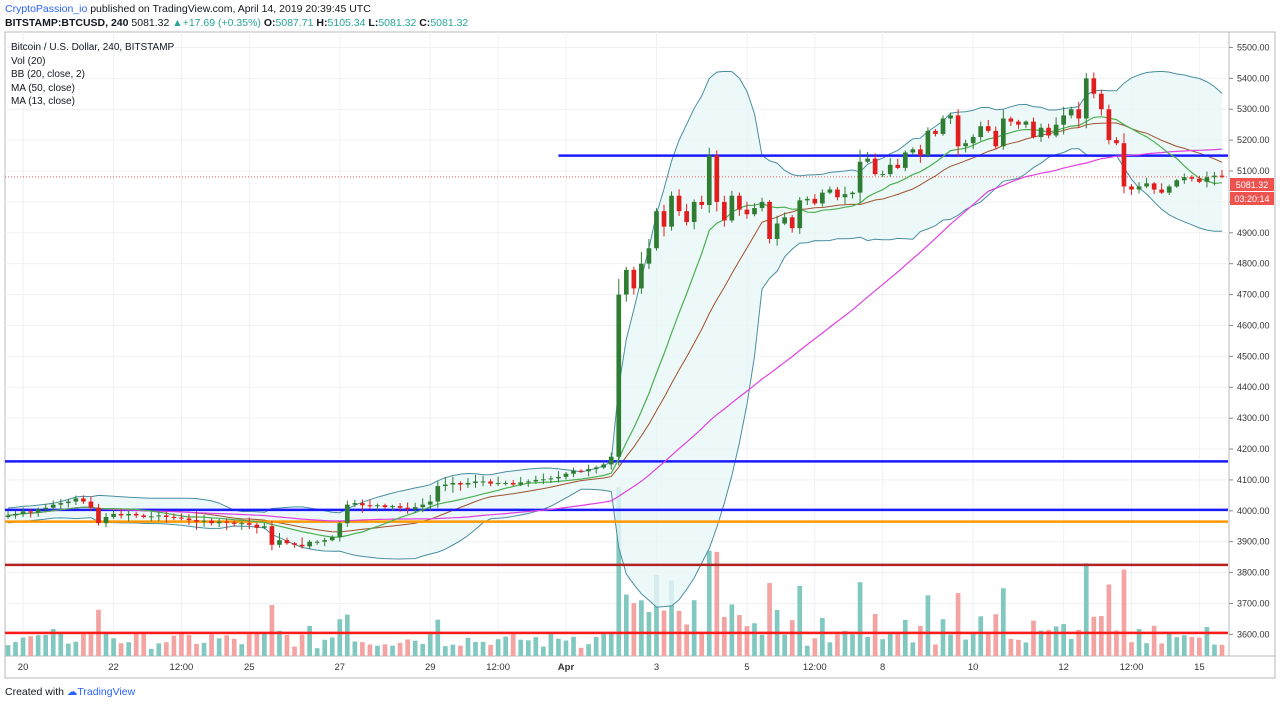 The width and height of the screenshot is (1280, 706). What do you see at coordinates (43, 101) in the screenshot?
I see `legend-ma13: MA (13, close)` at bounding box center [43, 101].